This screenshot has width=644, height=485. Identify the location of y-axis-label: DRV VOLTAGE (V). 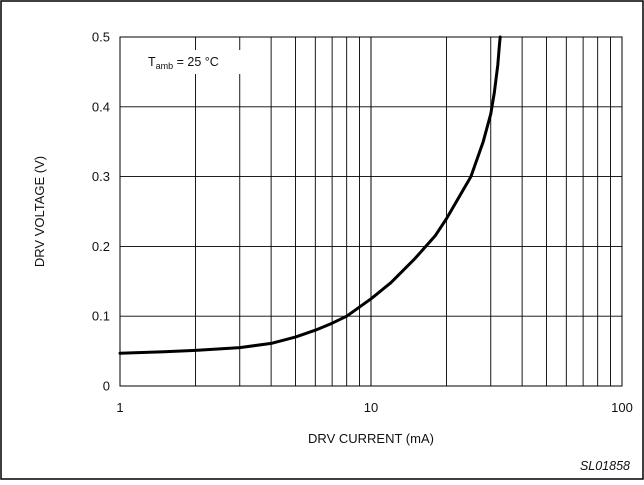
(39, 211).